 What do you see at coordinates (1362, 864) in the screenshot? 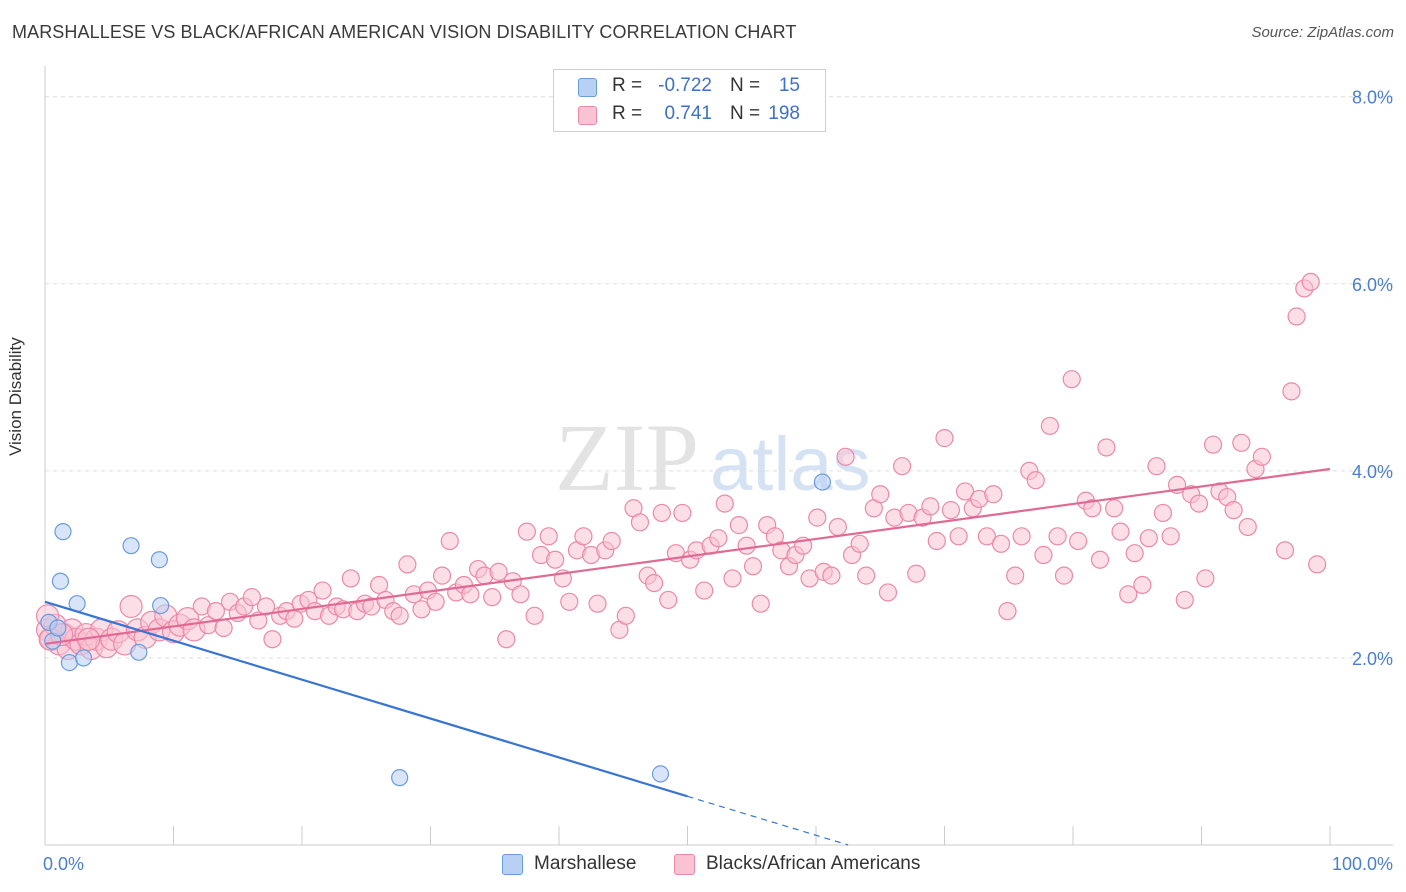
I see `x-tick-label: 100.0%` at bounding box center [1362, 864].